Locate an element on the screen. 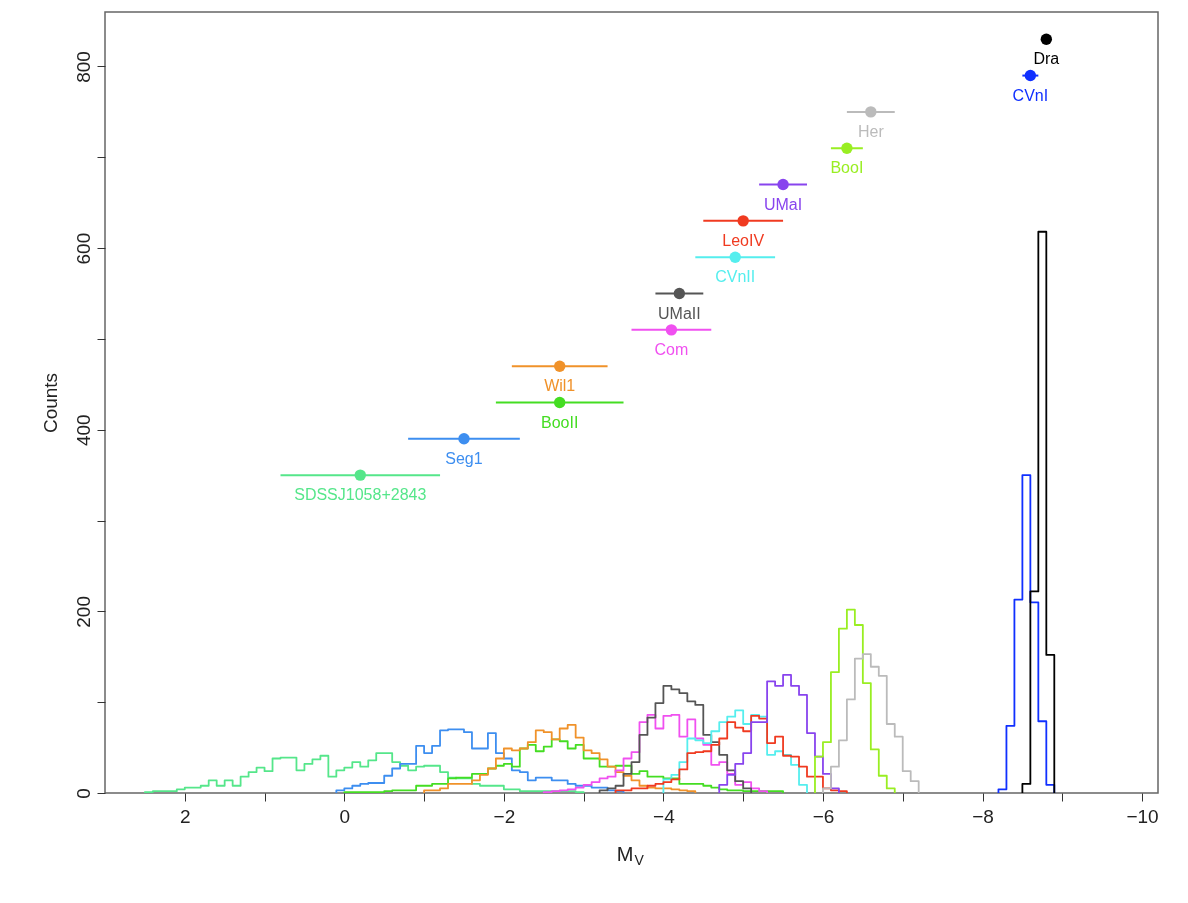 The image size is (1188, 903). series-label: BooI is located at coordinates (847, 168).